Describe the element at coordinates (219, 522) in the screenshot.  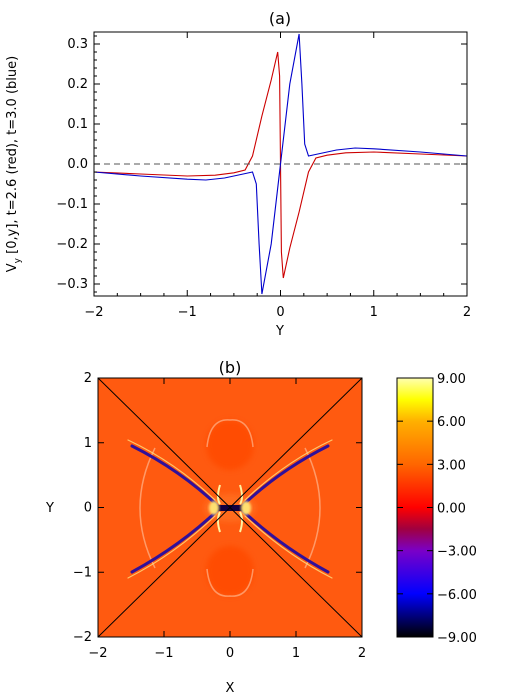
I see `heatmap-core-lower-left-filament` at that location.